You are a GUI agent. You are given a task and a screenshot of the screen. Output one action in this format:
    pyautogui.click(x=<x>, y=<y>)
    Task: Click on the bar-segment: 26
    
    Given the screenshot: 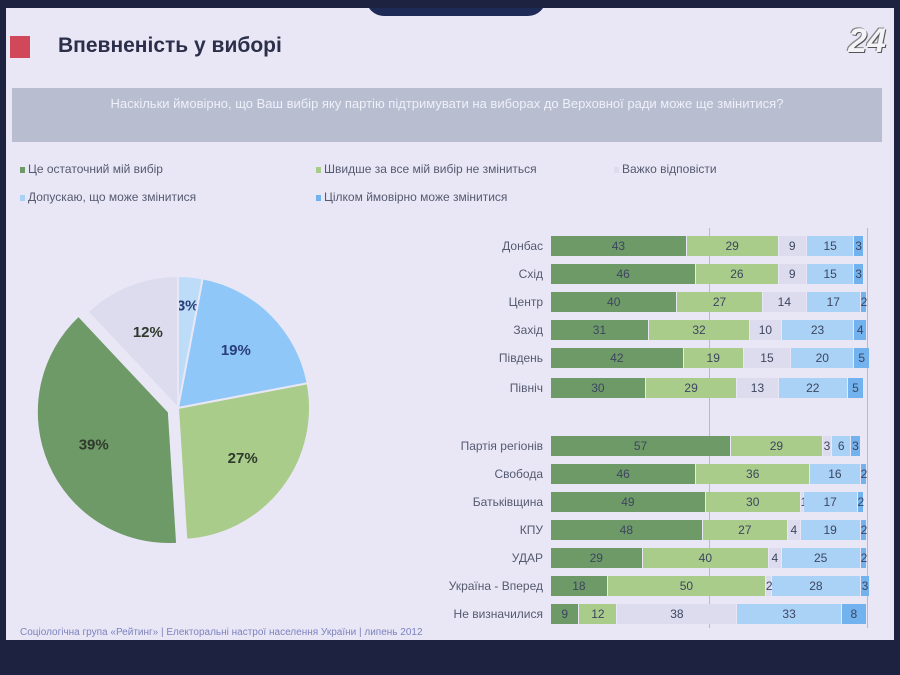 What is the action you would take?
    pyautogui.click(x=737, y=274)
    